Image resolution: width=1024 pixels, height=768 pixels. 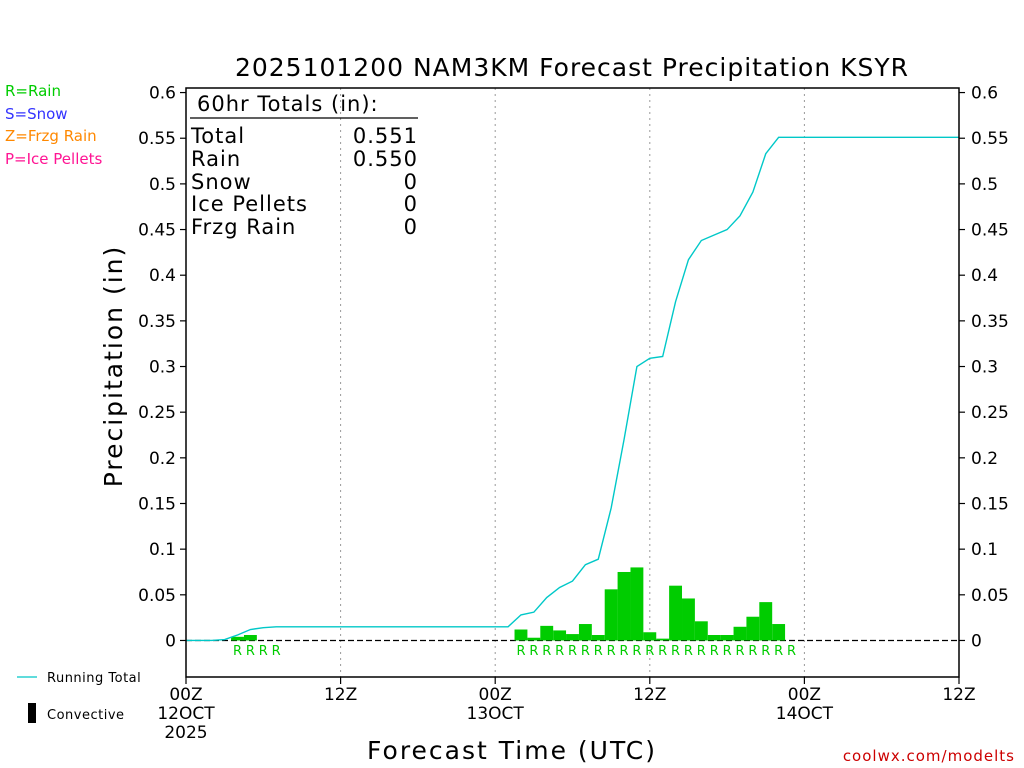 I want to click on totals-frzg-rain-value: 0, so click(x=411, y=227).